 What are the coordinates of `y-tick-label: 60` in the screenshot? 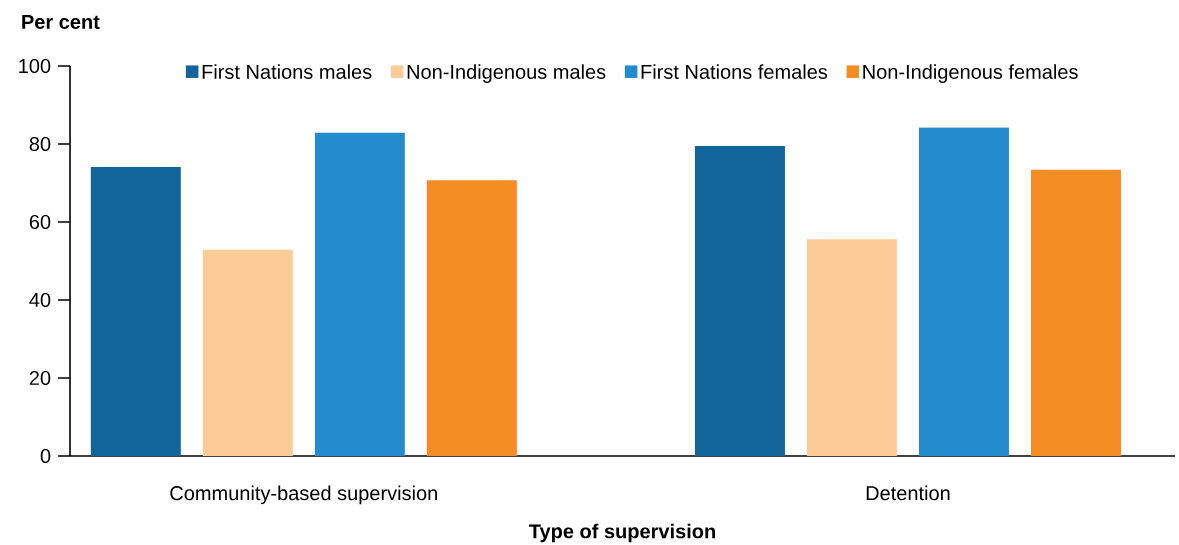 It's located at (40, 222).